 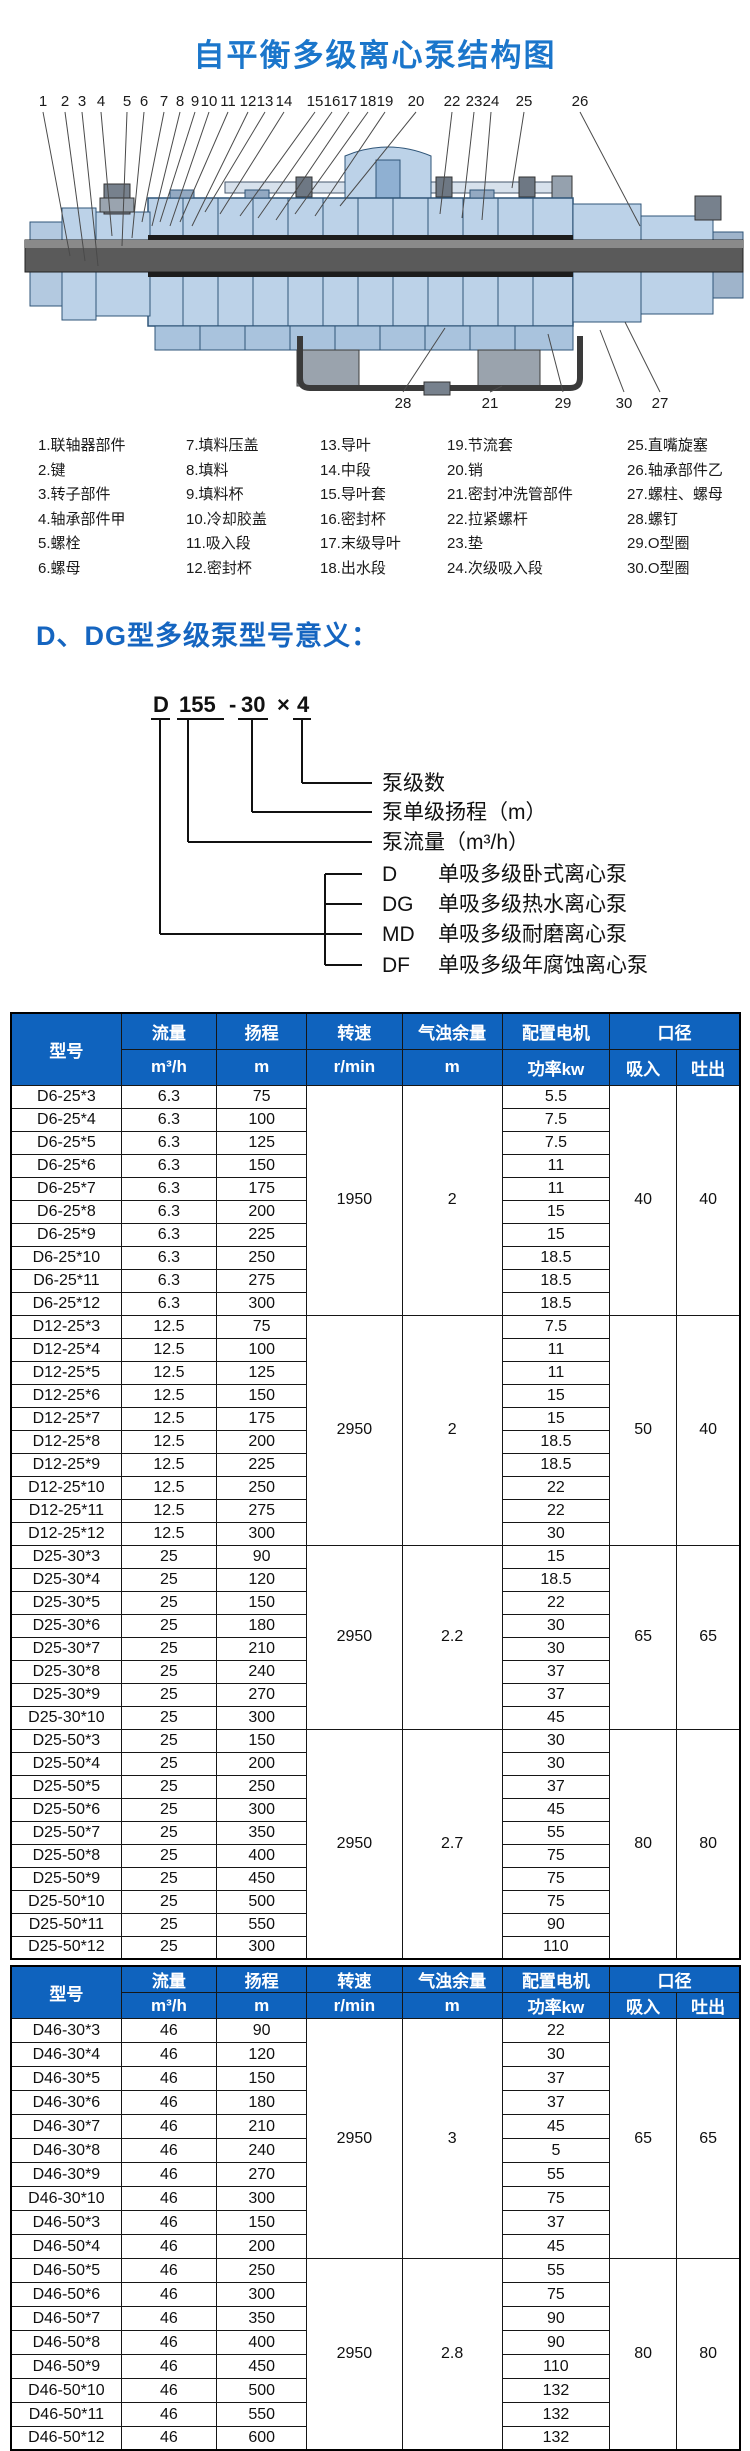 What do you see at coordinates (66, 1579) in the screenshot?
I see `model-cell: D25-30*4` at bounding box center [66, 1579].